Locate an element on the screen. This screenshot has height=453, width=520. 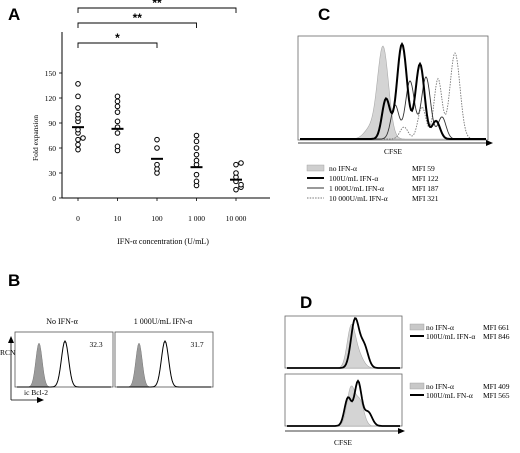
panel-d-legend-mfi: MFI 846 is located at coordinates (496, 336).